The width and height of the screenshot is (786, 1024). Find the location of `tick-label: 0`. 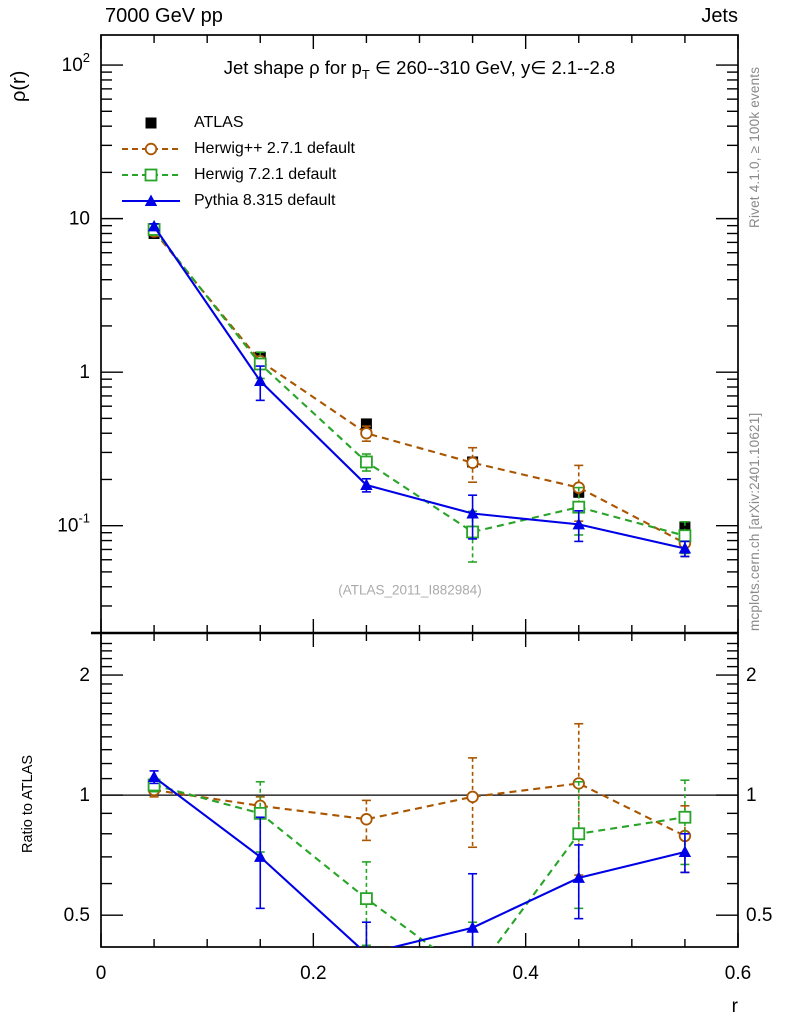

tick-label: 0 is located at coordinates (101, 973).